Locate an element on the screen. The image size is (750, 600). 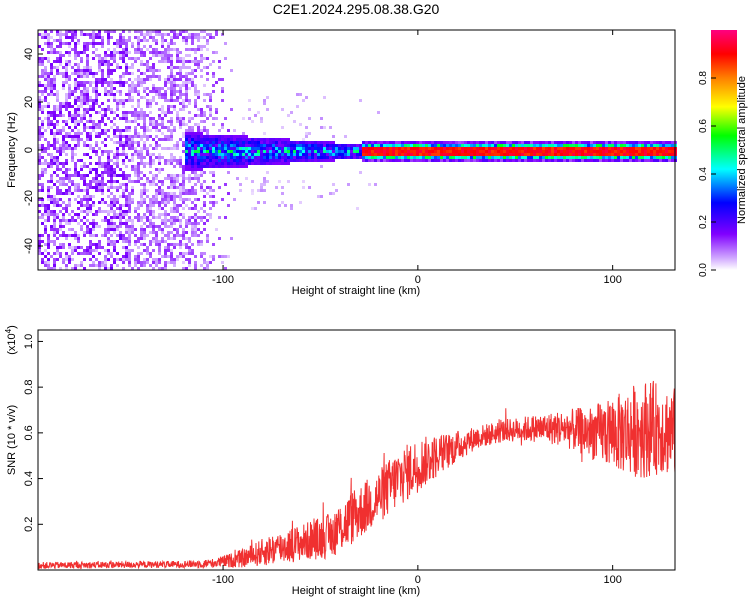
spectrogram-y-tick-label: 40 is located at coordinates (29, 54).